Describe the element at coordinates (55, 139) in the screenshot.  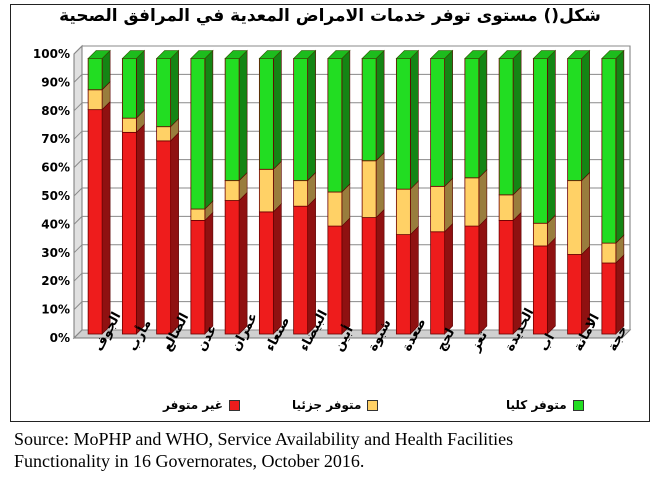
I see `y-tick-label: 70%` at that location.